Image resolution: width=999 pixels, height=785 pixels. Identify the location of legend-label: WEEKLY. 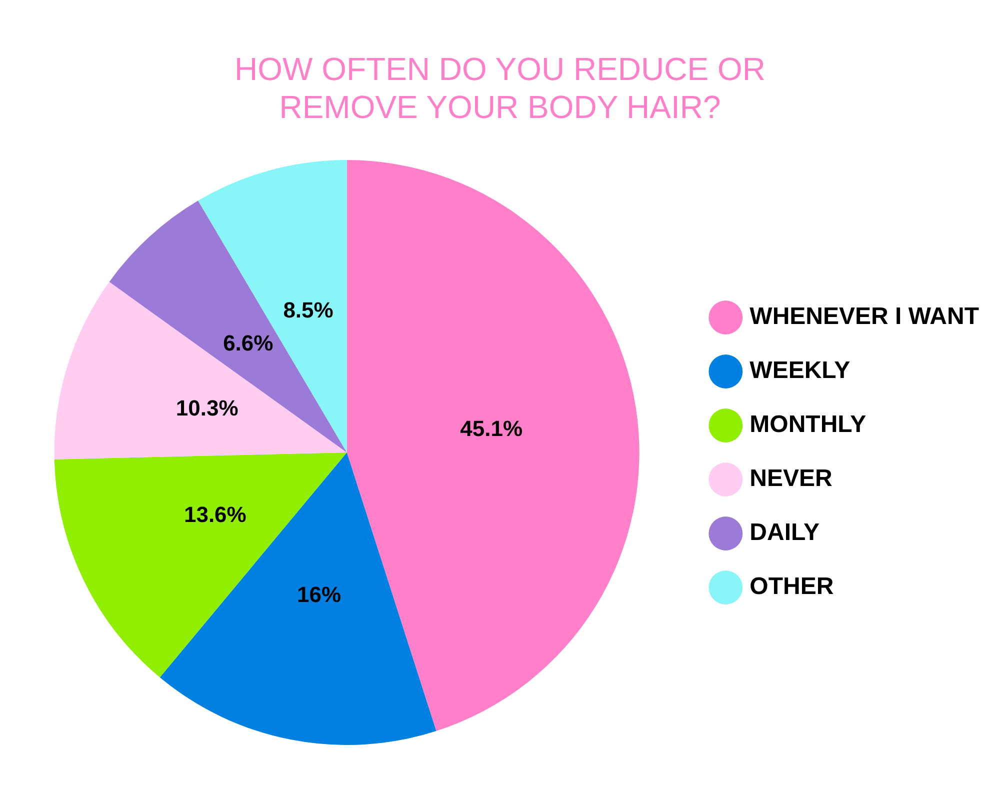
(800, 370).